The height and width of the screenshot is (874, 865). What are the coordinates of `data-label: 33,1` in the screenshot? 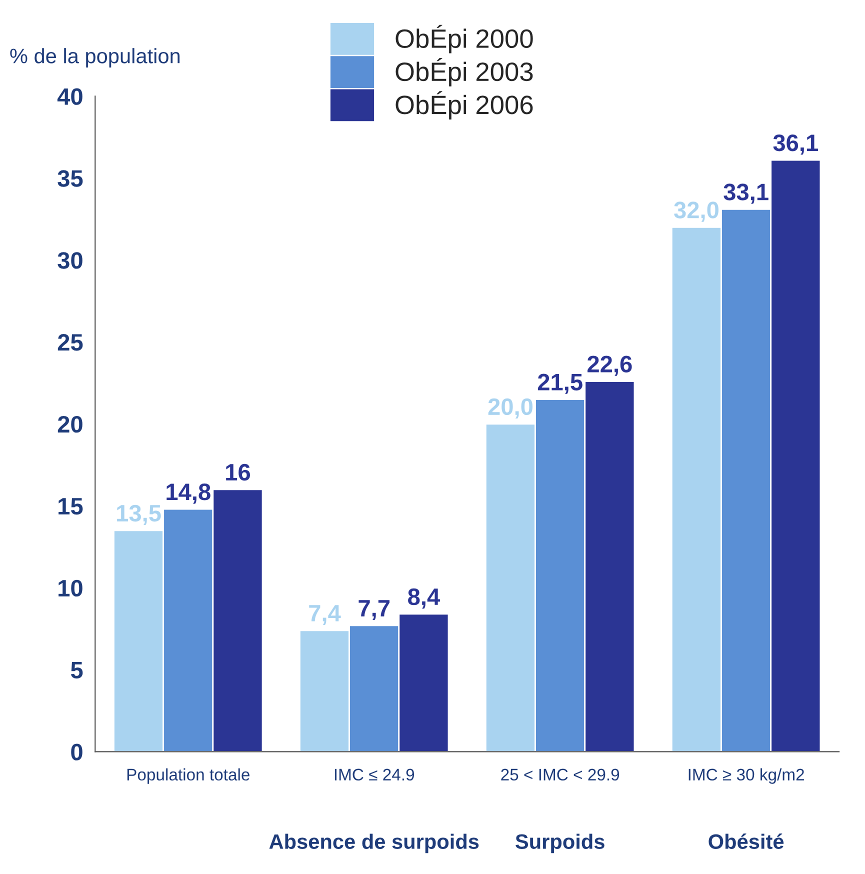 It's located at (746, 194).